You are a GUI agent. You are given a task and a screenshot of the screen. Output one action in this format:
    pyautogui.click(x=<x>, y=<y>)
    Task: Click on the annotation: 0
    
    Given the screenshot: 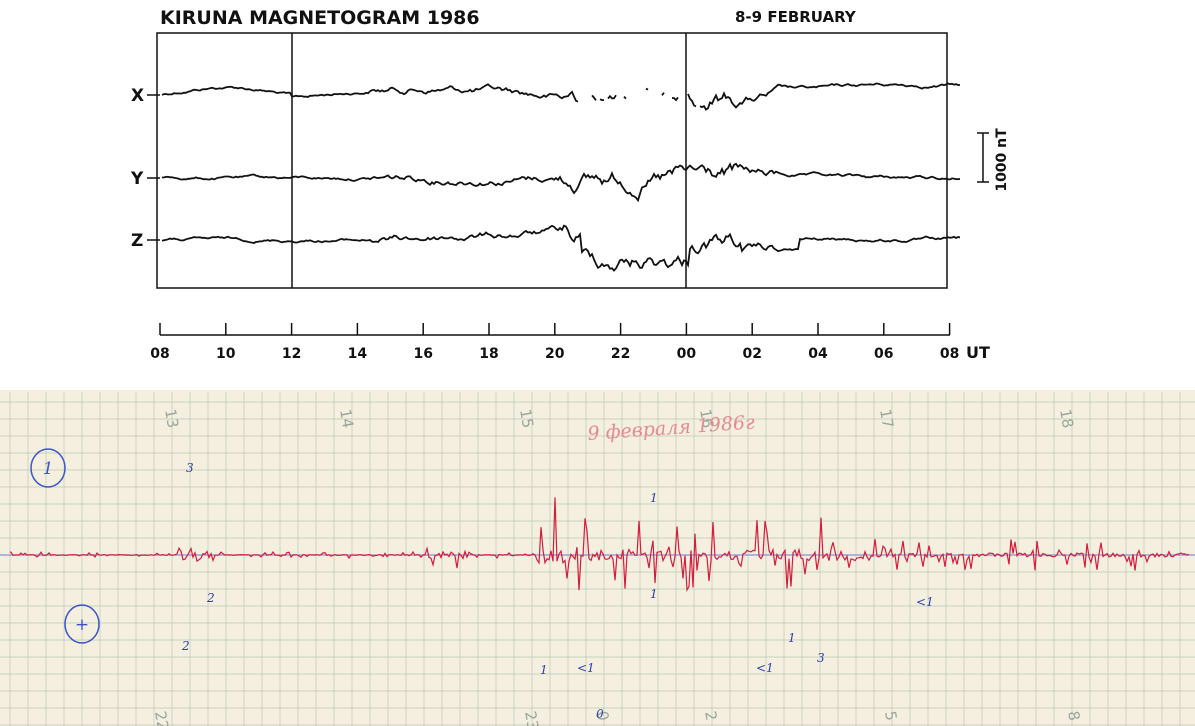 What is the action you would take?
    pyautogui.click(x=600, y=714)
    